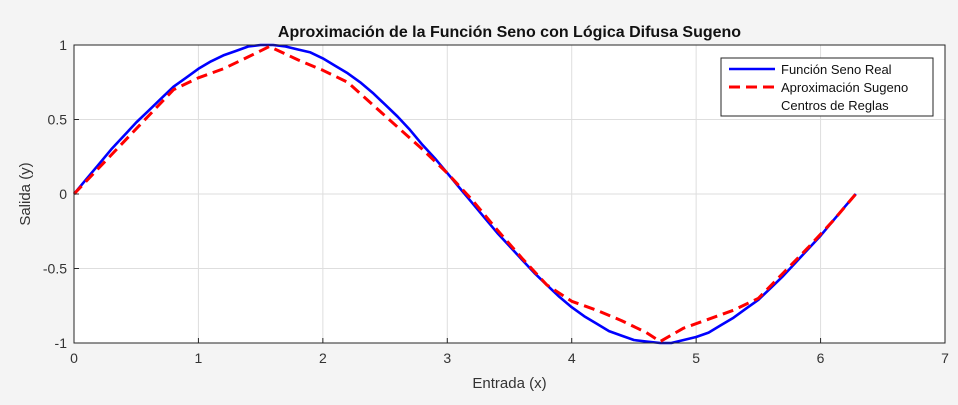 This screenshot has height=405, width=958. I want to click on x-axis-label: Entrada (x), so click(509, 383).